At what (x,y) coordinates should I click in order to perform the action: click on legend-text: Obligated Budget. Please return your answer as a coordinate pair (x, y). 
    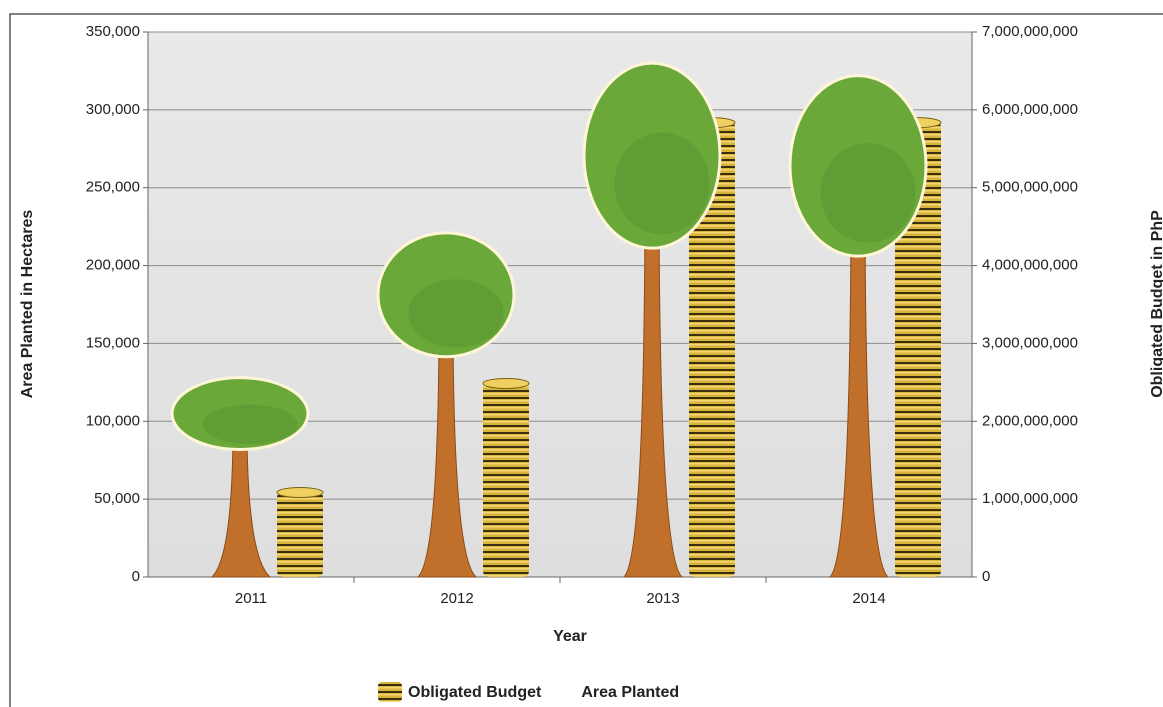
    Looking at the image, I should click on (475, 692).